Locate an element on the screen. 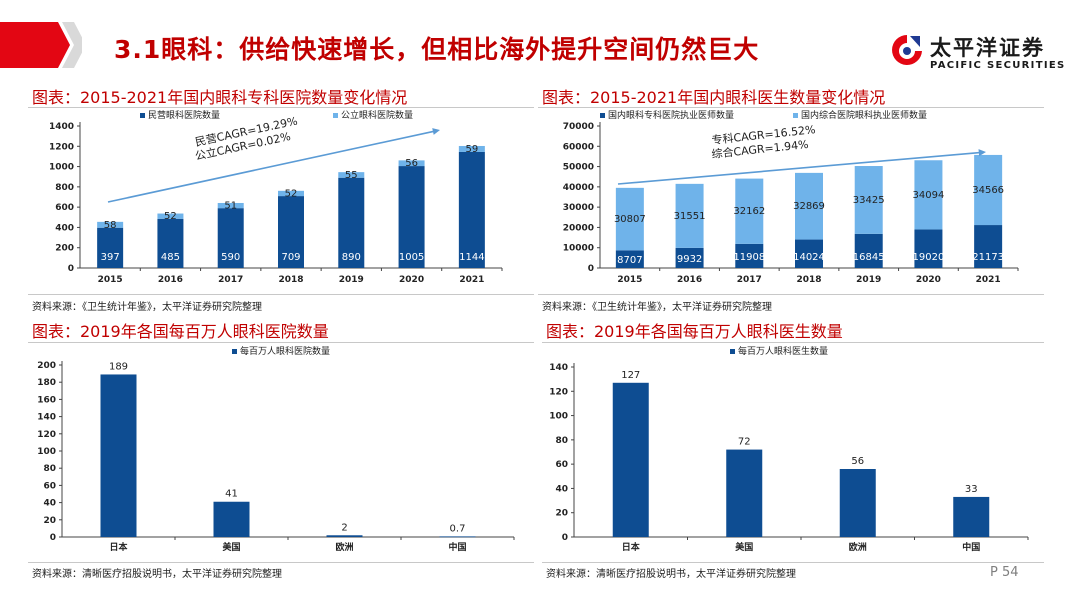  x-tick-label: 2019 is located at coordinates (868, 280).